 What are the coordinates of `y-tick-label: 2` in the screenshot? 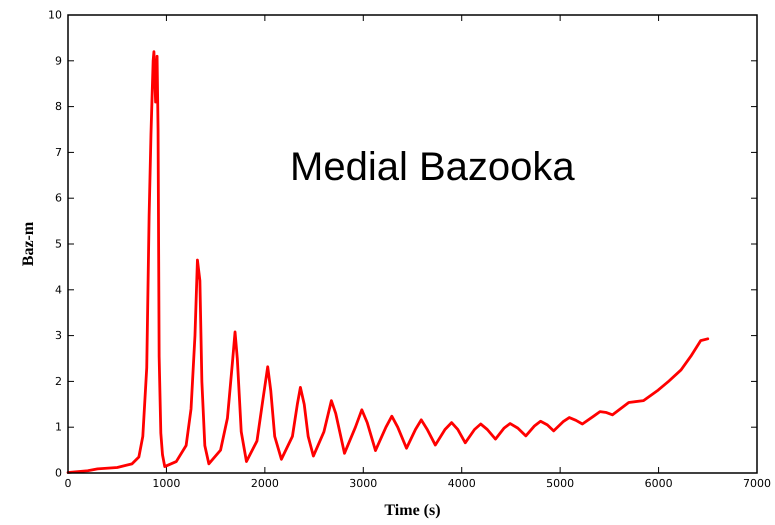 It's located at (58, 381).